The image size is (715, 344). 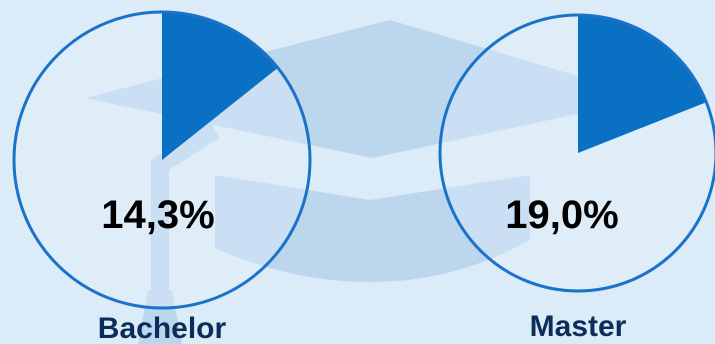 I want to click on tassel, so click(x=160, y=317).